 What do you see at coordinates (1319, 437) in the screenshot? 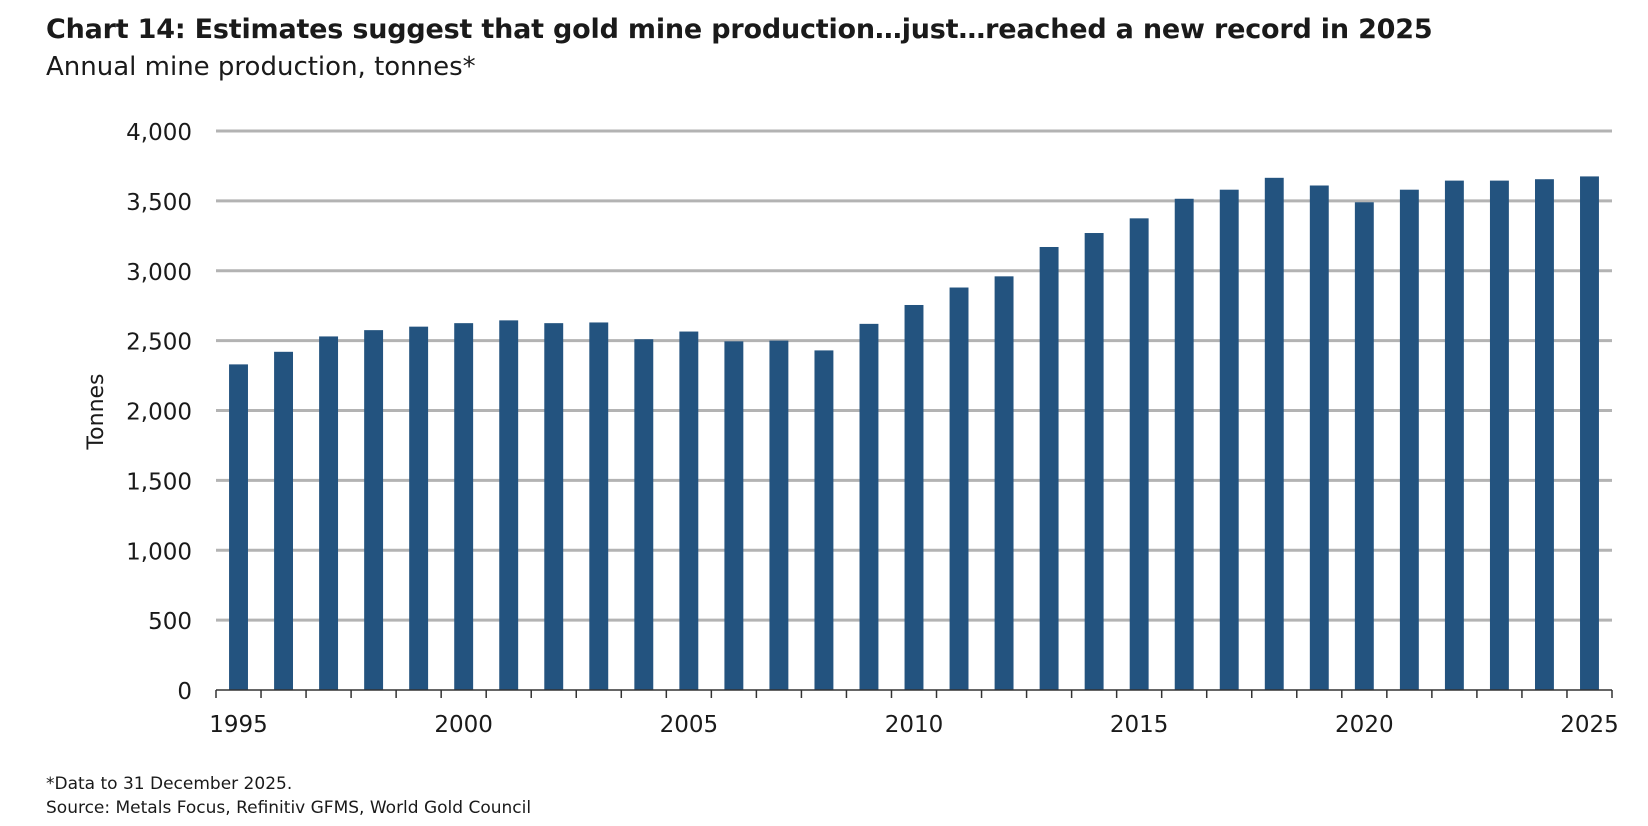
I see `bar-2019` at bounding box center [1319, 437].